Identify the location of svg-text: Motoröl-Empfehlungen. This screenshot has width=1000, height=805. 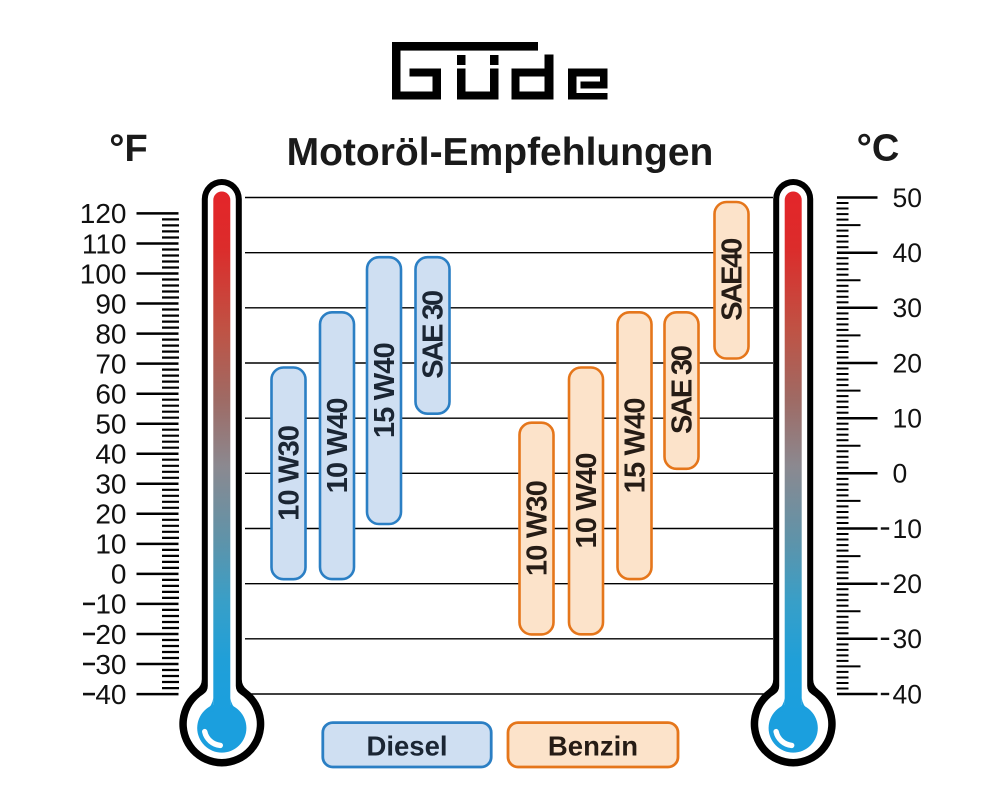
(500, 152).